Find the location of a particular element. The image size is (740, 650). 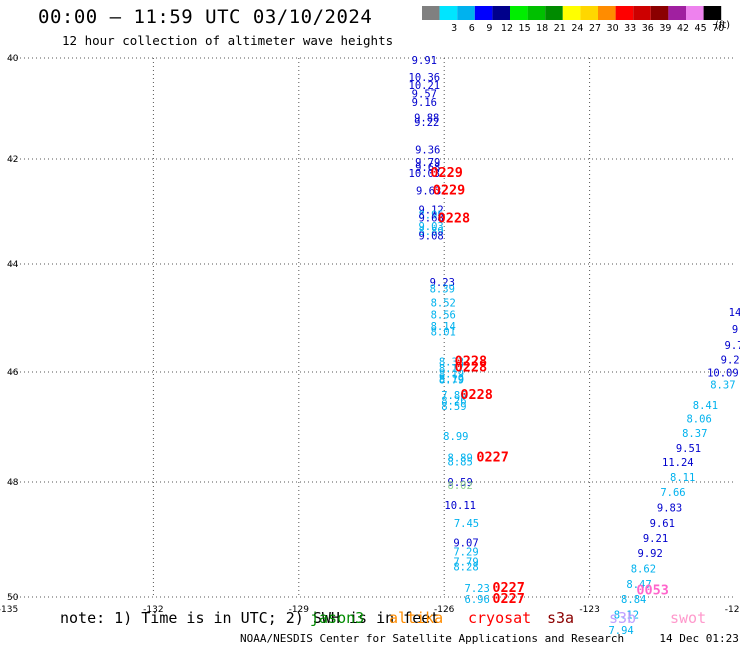

wave-height-label: 9.16 is located at coordinates (424, 103).